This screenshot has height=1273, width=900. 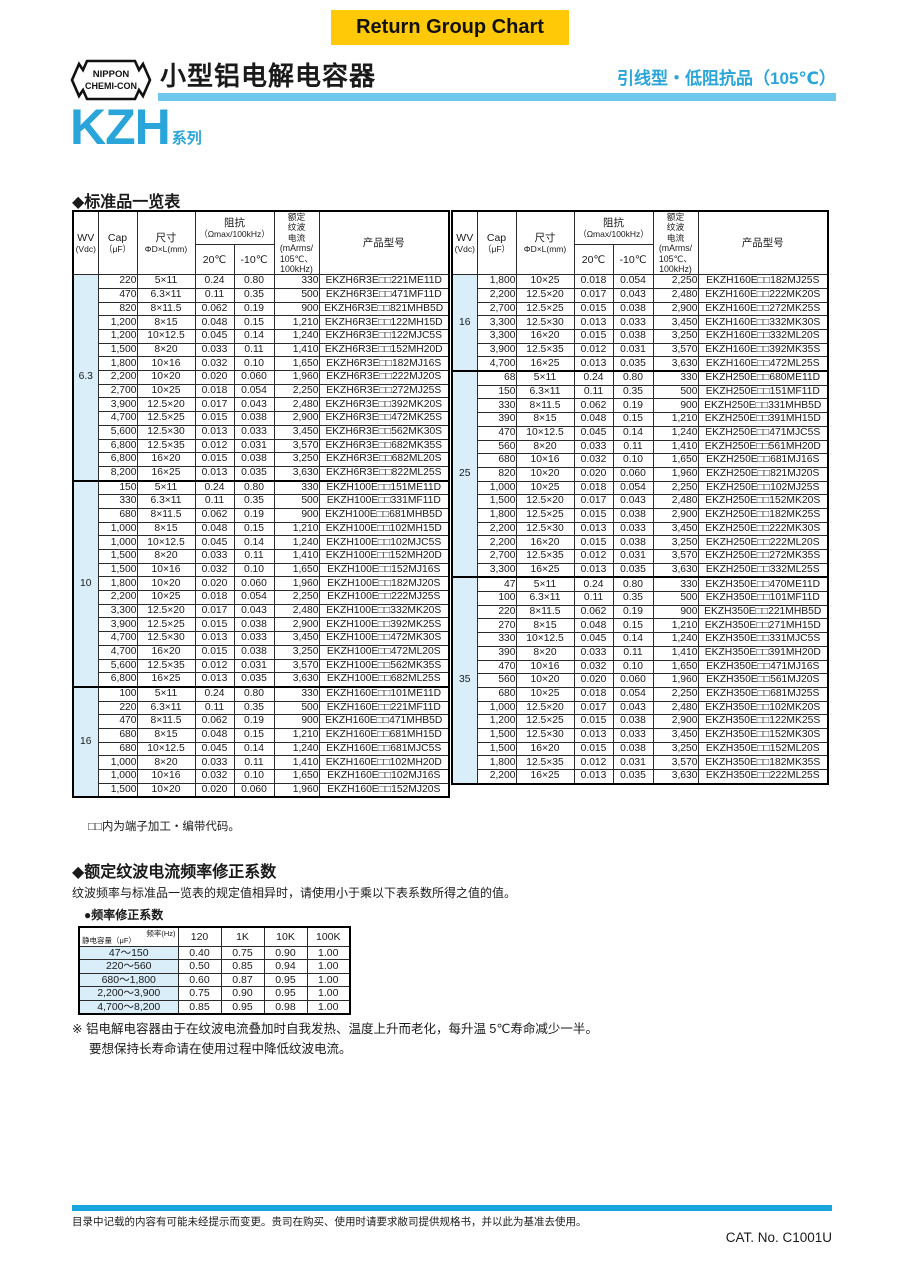 I want to click on cell-part: EKZH250E□□222ML20S, so click(x=763, y=542).